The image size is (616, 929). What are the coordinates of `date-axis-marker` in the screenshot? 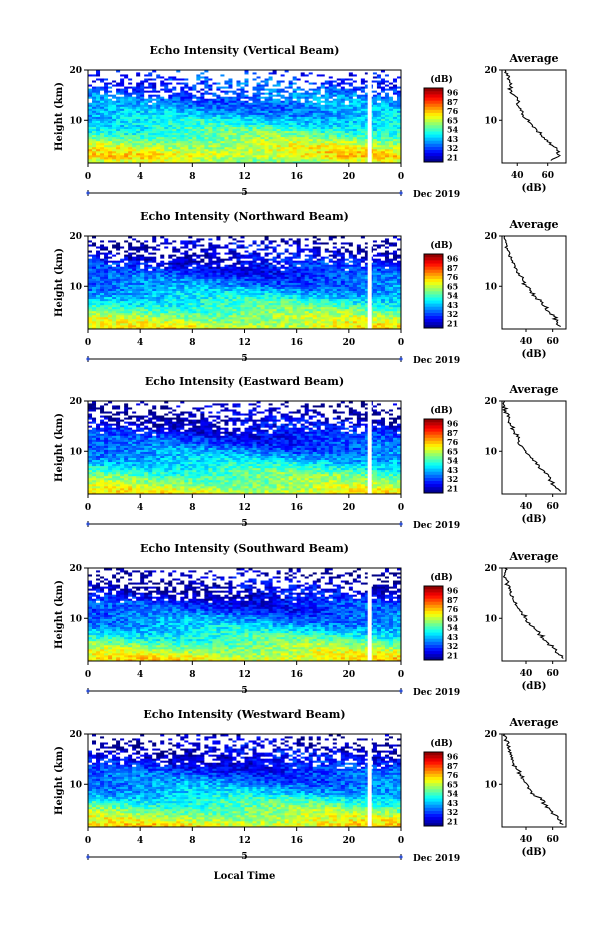 It's located at (88, 193).